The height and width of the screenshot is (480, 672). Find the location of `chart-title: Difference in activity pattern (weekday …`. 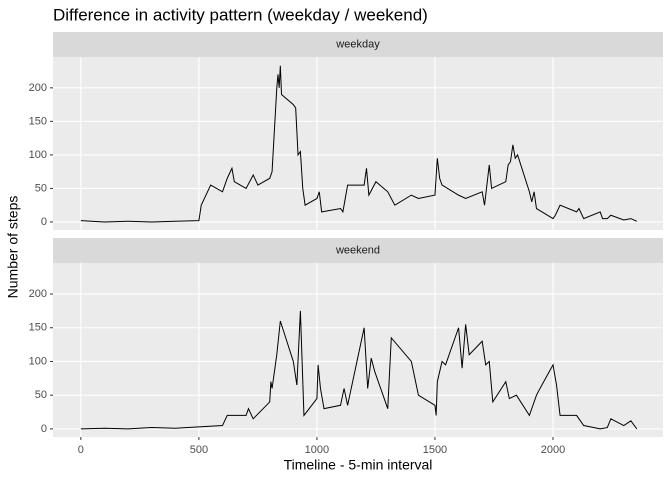

chart-title: Difference in activity pattern (weekday … is located at coordinates (240, 14).